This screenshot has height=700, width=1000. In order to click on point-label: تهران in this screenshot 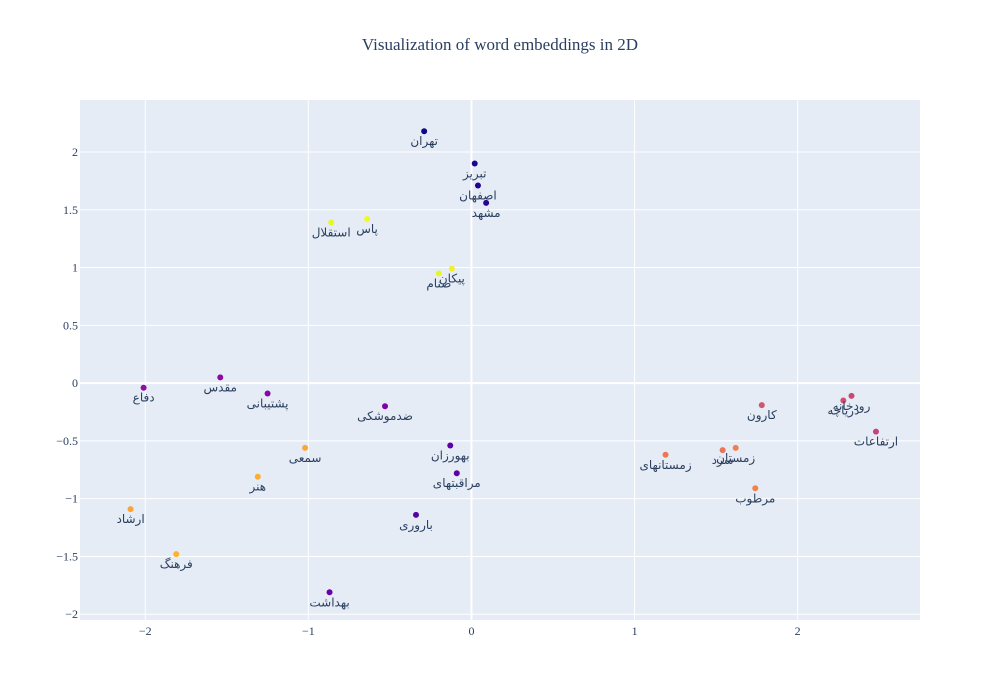, I will do `click(424, 141)`.